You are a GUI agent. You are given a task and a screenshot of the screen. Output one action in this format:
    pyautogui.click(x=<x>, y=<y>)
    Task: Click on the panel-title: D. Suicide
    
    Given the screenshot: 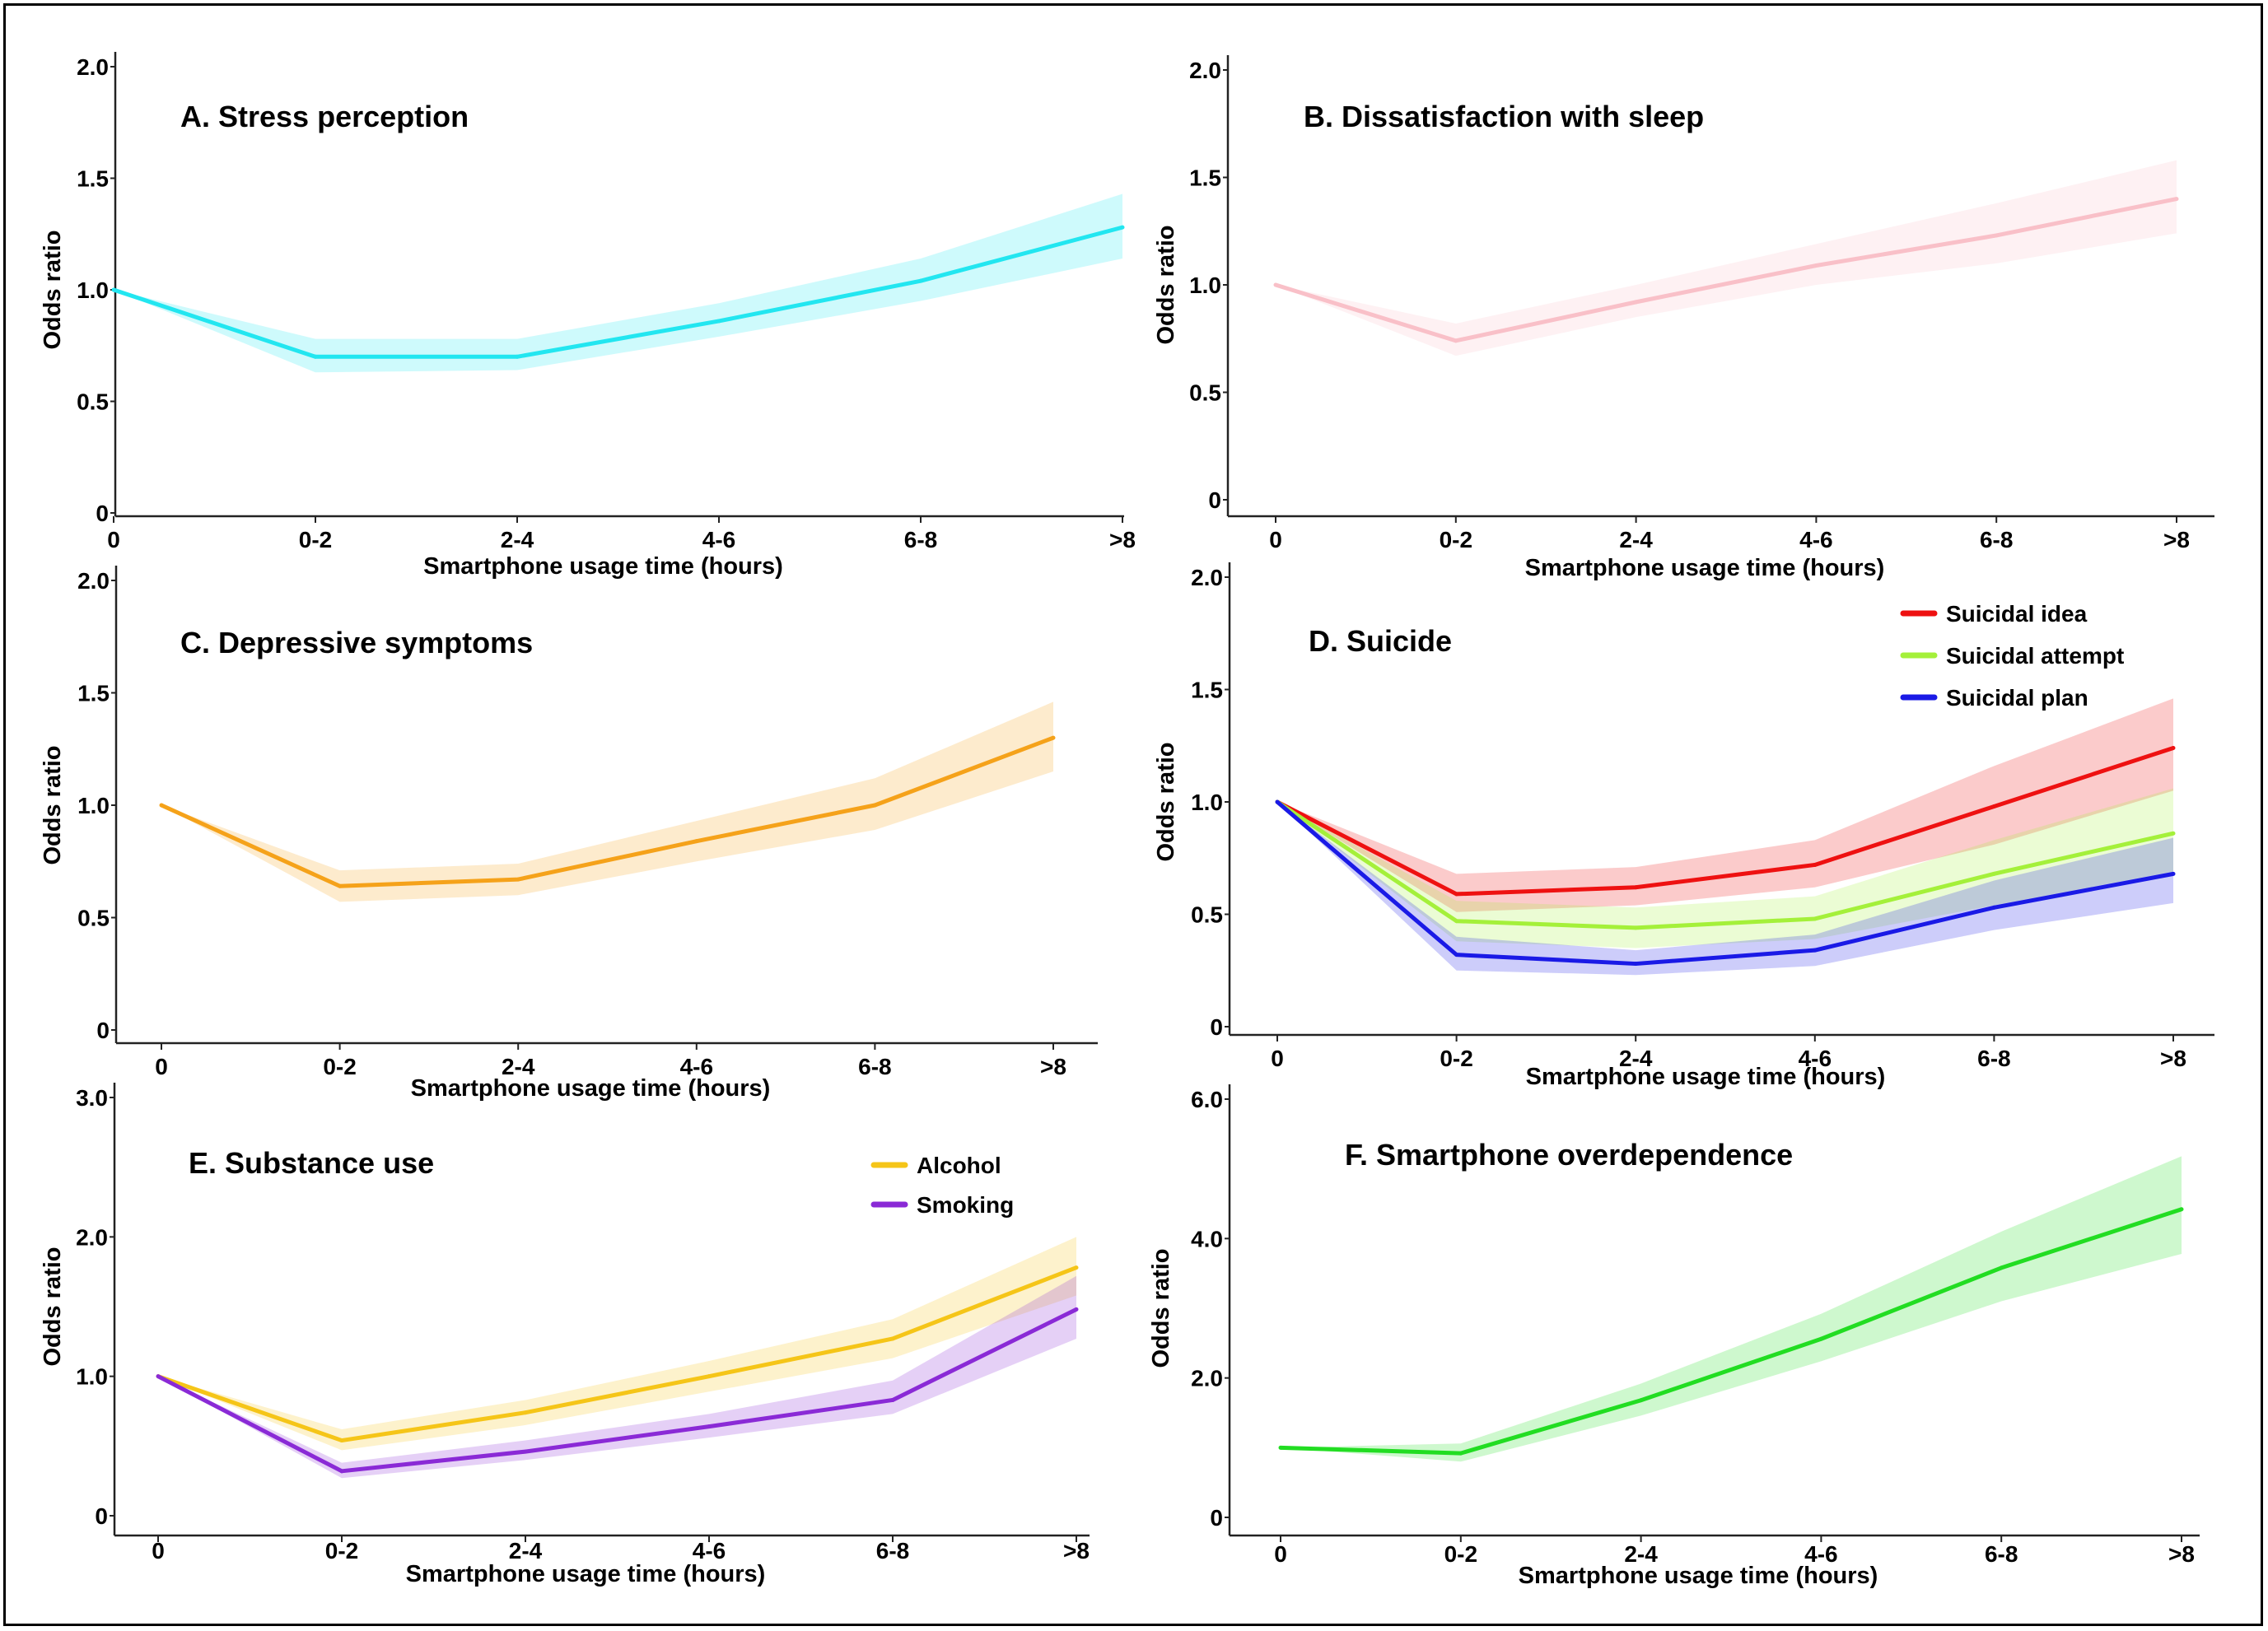 What is the action you would take?
    pyautogui.click(x=1380, y=641)
    